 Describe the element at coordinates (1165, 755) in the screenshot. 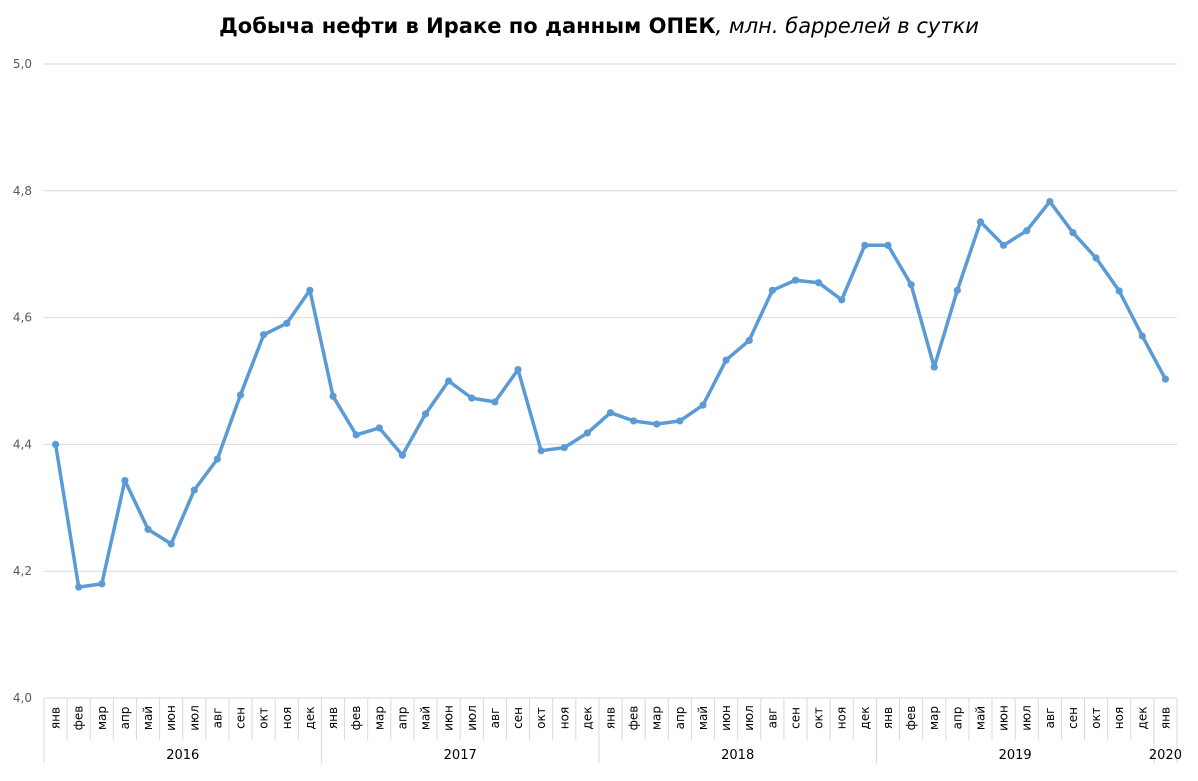

I see `x-year-label: 2020` at that location.